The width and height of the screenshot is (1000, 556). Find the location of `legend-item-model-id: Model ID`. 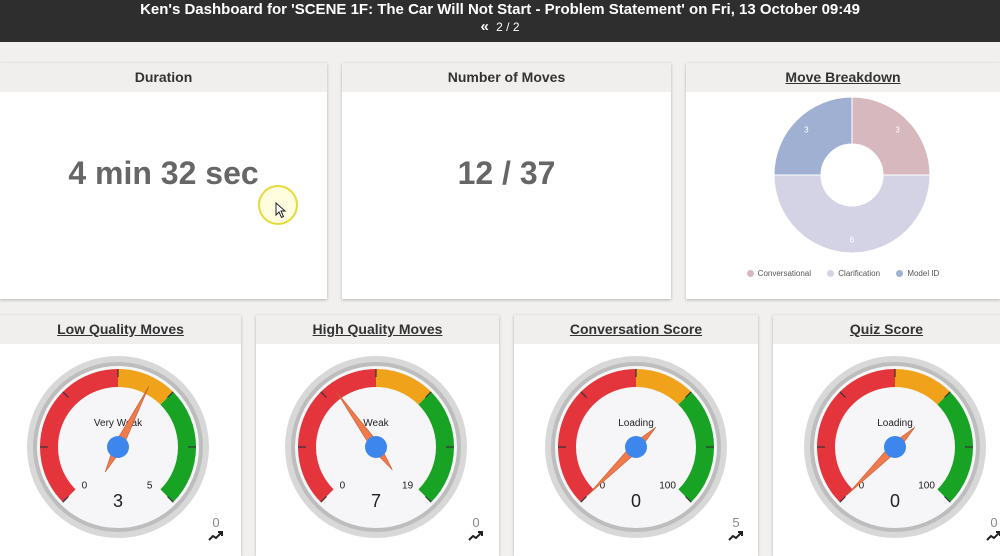

legend-item-model-id: Model ID is located at coordinates (917, 273).